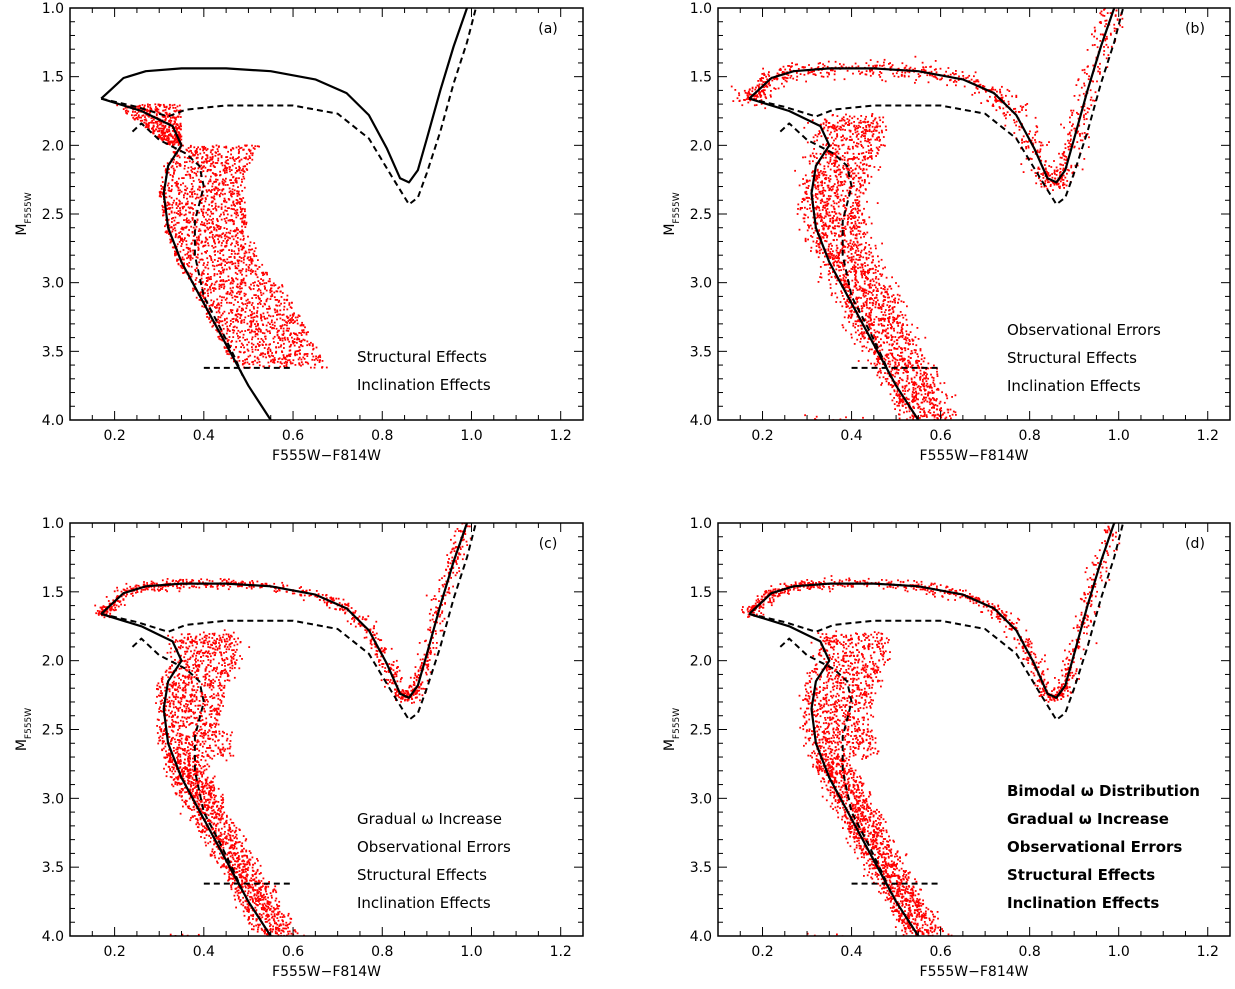  What do you see at coordinates (1195, 29) in the screenshot?
I see `panel-label: (b)` at bounding box center [1195, 29].